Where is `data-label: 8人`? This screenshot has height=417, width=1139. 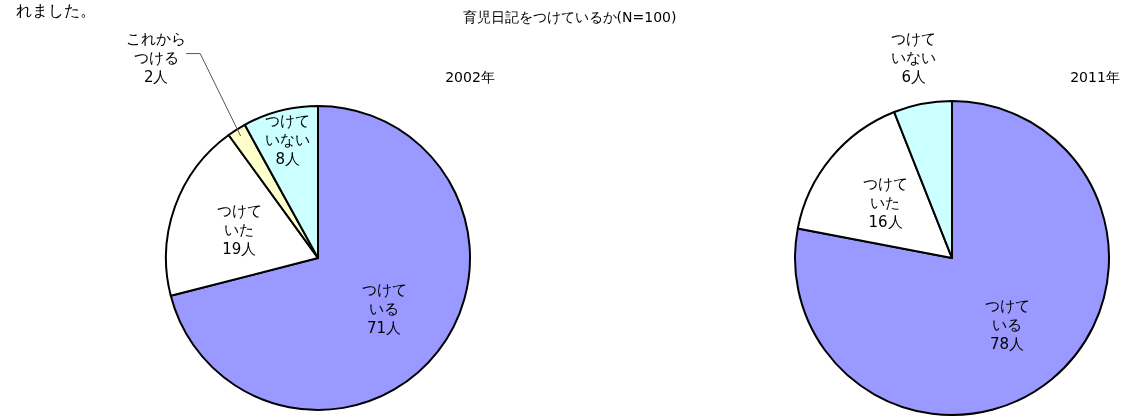
data-label: 8人 is located at coordinates (288, 159).